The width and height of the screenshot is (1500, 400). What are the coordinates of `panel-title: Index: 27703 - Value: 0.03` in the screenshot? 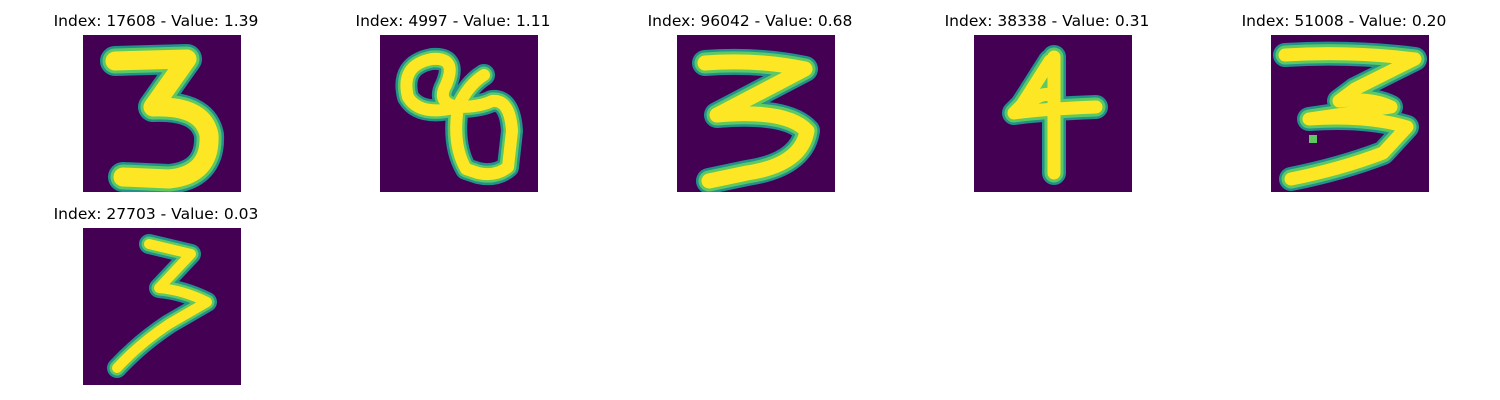 It's located at (156, 214).